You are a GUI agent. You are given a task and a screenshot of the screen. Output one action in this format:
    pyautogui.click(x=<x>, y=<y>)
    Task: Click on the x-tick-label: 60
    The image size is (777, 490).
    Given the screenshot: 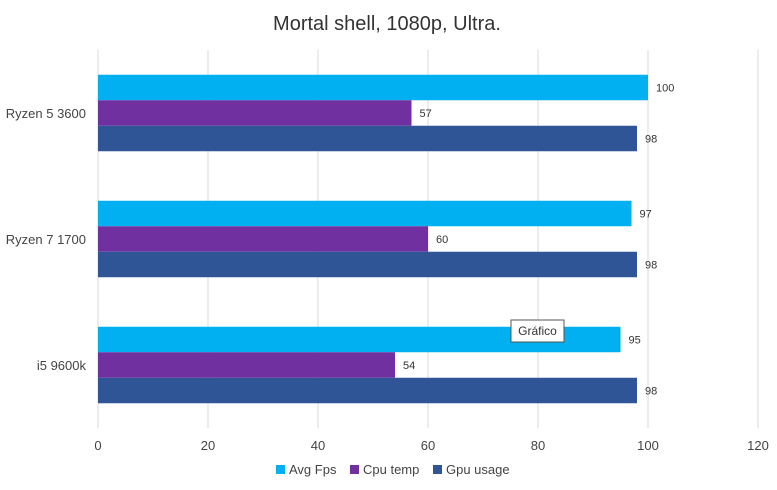 What is the action you would take?
    pyautogui.click(x=428, y=445)
    